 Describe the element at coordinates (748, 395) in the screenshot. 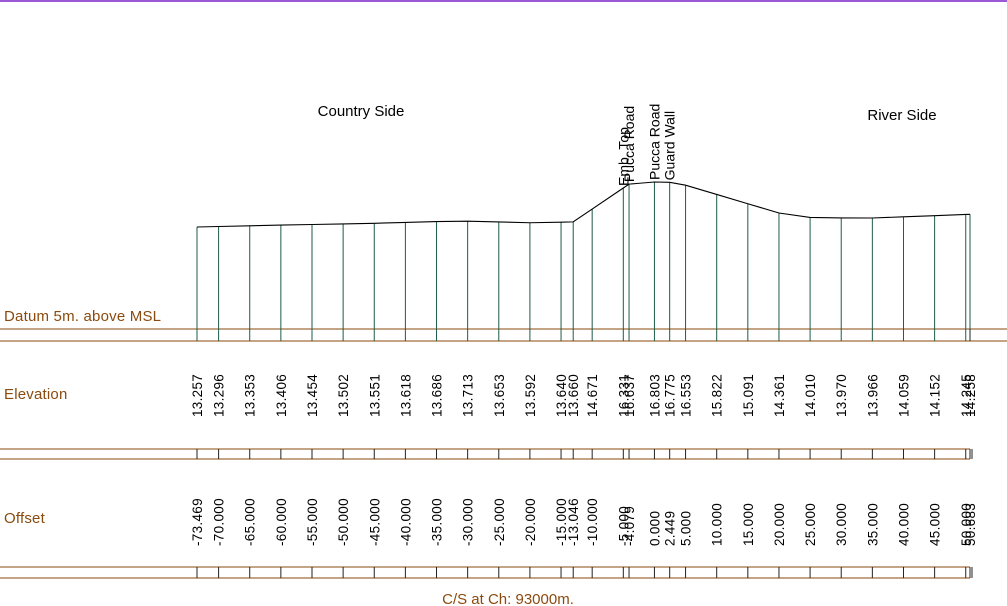

I see `elevation-value: 15.091` at that location.